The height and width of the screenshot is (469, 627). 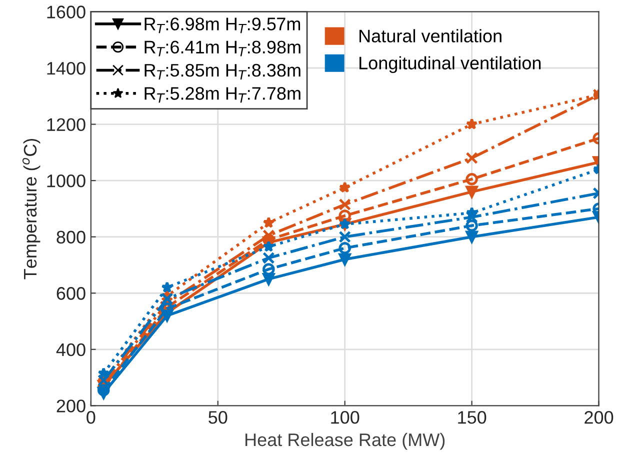 What do you see at coordinates (345, 417) in the screenshot?
I see `x-tick-label: 100` at bounding box center [345, 417].